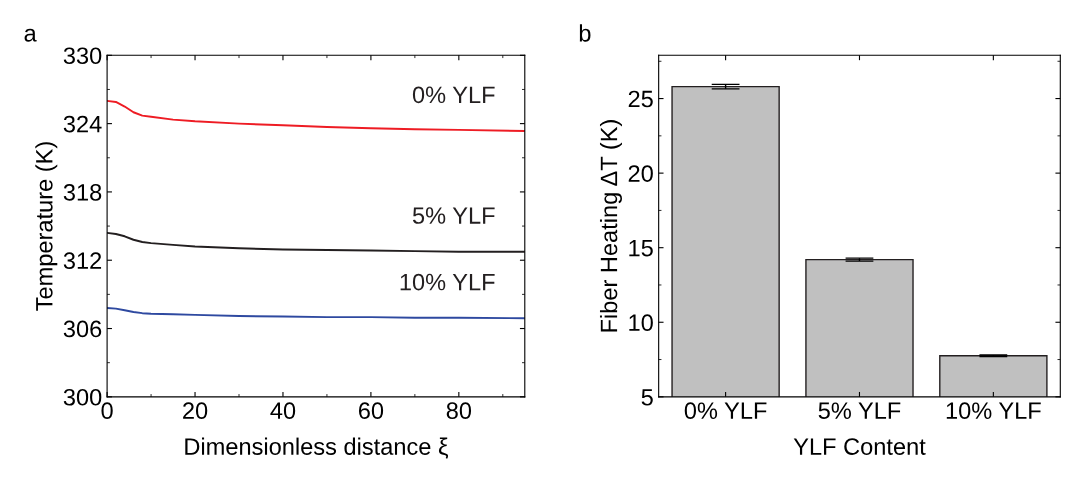 This screenshot has width=1071, height=481. What do you see at coordinates (647, 397) in the screenshot?
I see `y-tick-label: 5` at bounding box center [647, 397].